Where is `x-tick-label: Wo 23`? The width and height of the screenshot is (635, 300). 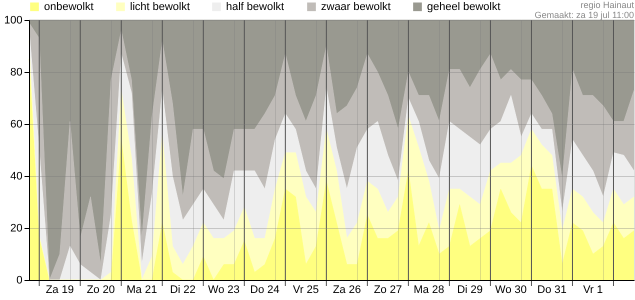 x-tick-label: Wo 23 is located at coordinates (224, 290).